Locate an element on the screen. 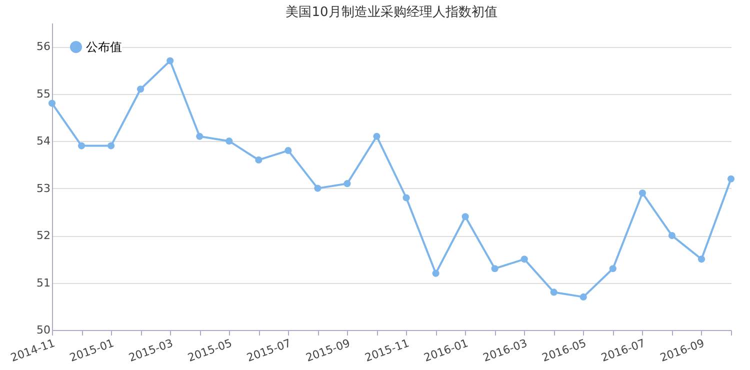 Image resolution: width=750 pixels, height=370 pixels. y-tick-label: 52 is located at coordinates (43, 235).